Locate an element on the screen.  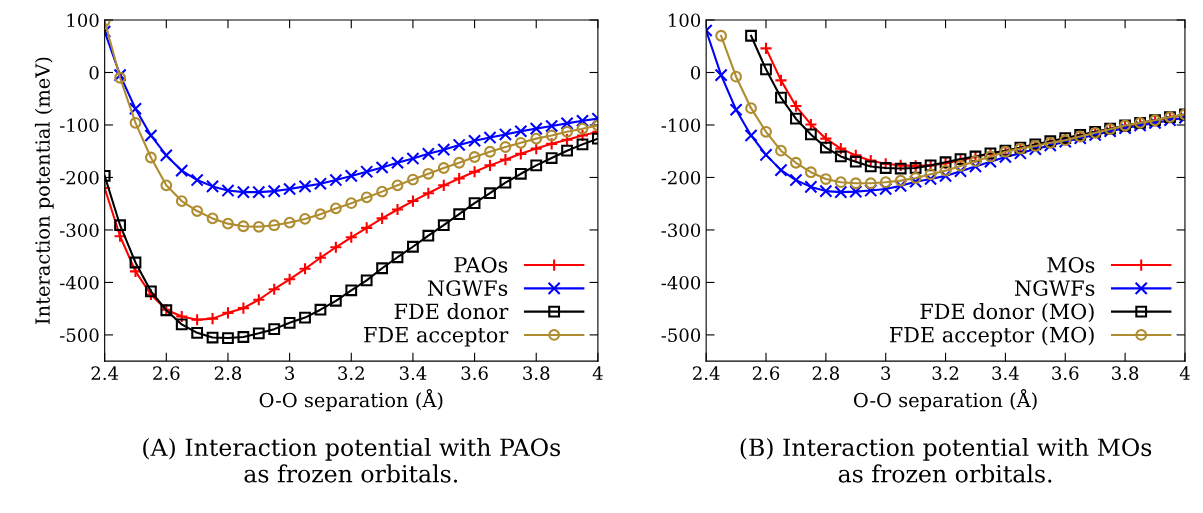
legend-label: MOs is located at coordinates (1071, 264).